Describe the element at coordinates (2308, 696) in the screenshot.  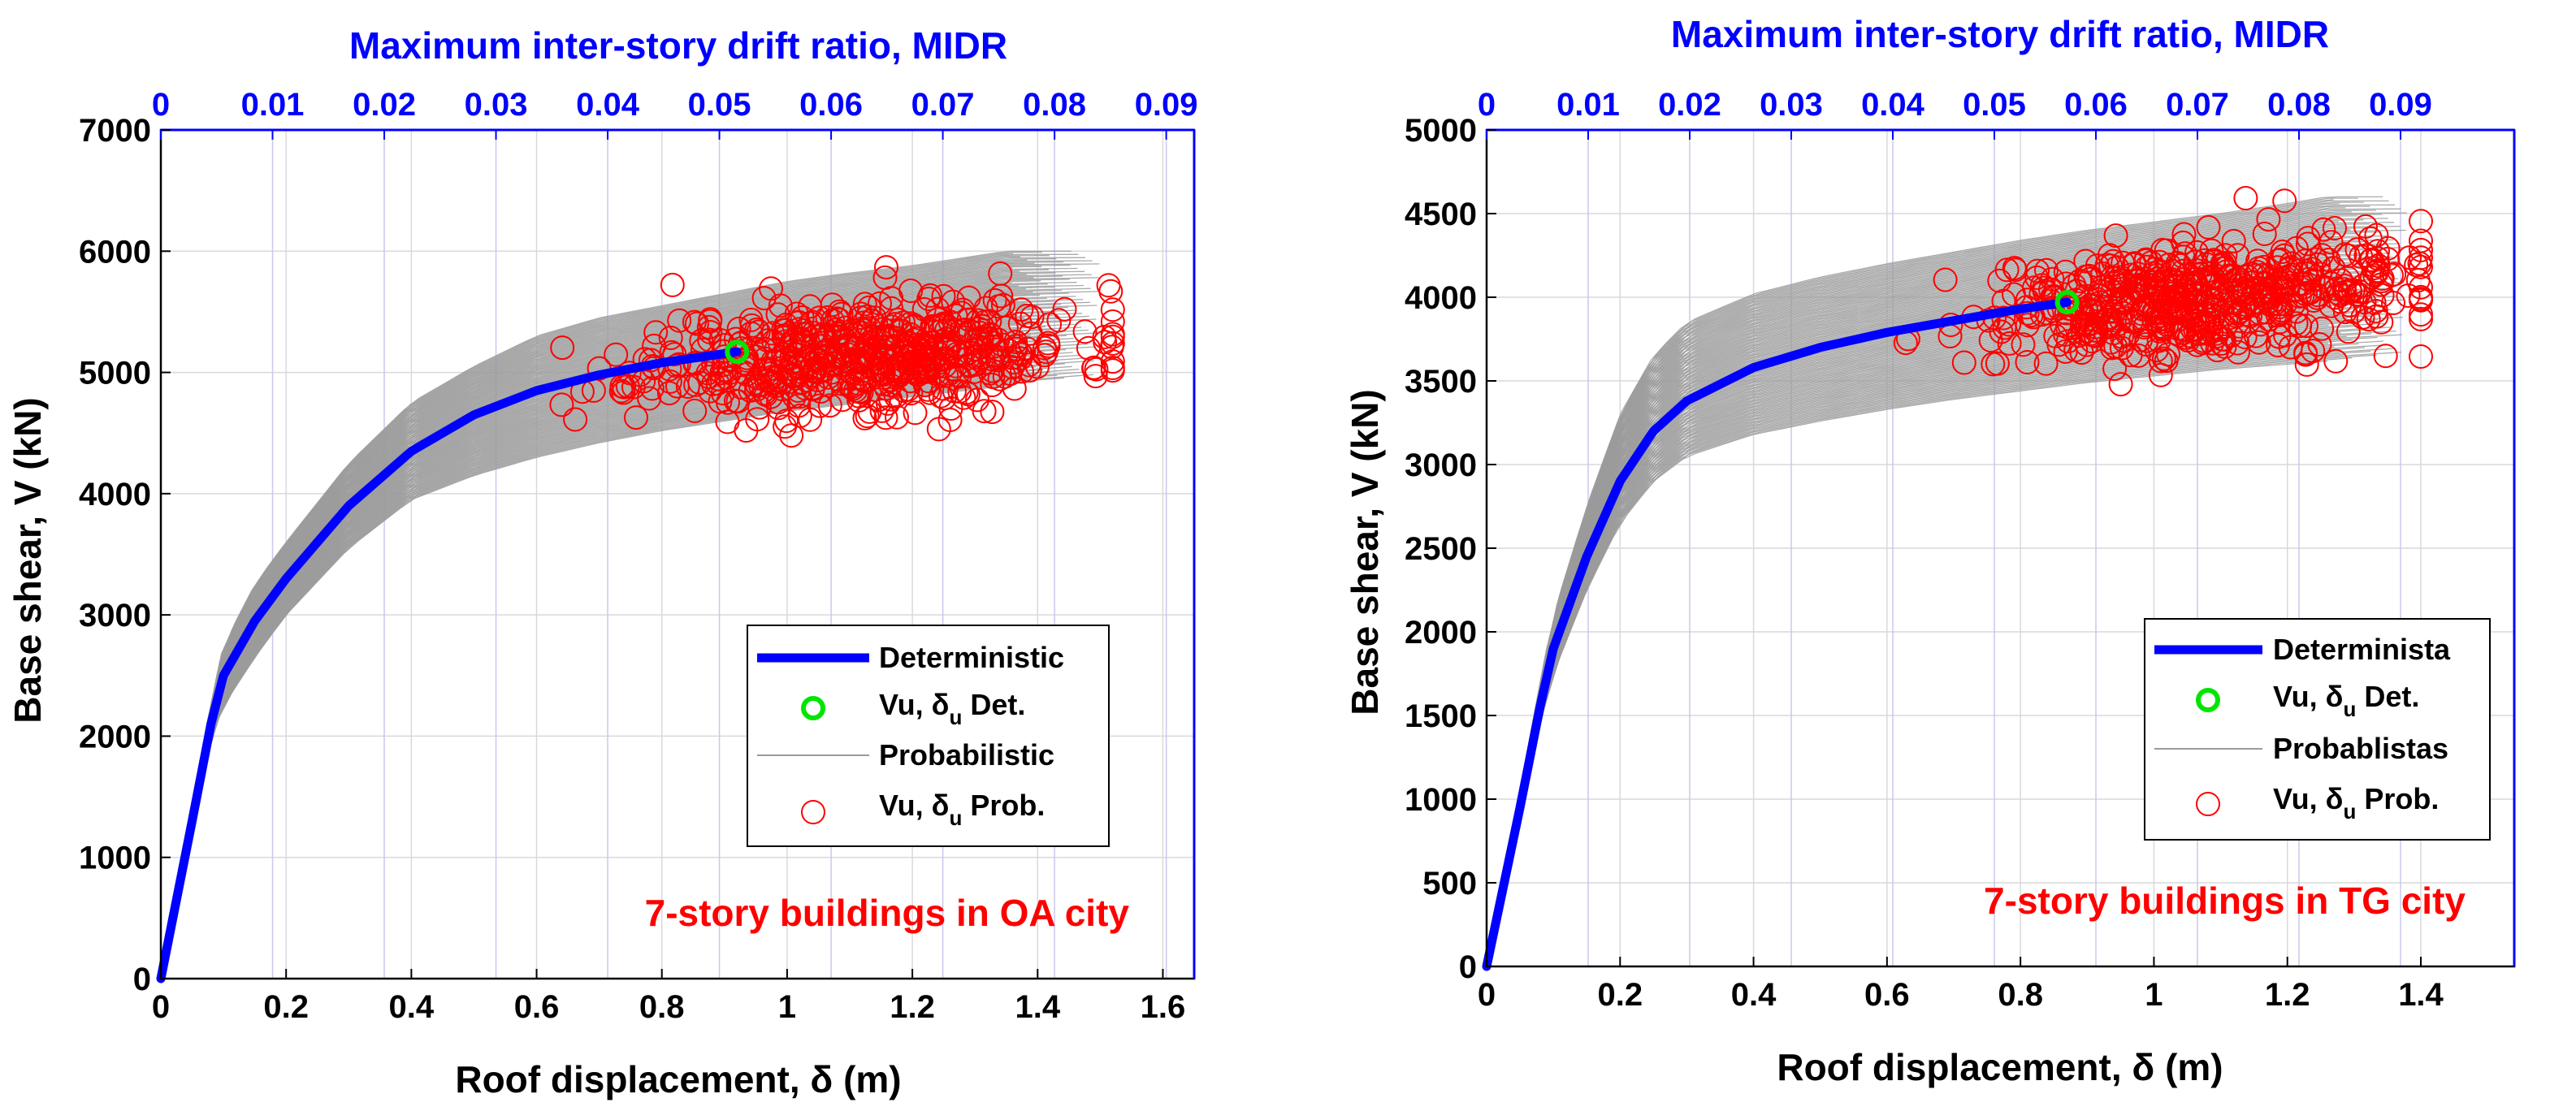
I see `legend-det-point-main: Vu, δ` at that location.